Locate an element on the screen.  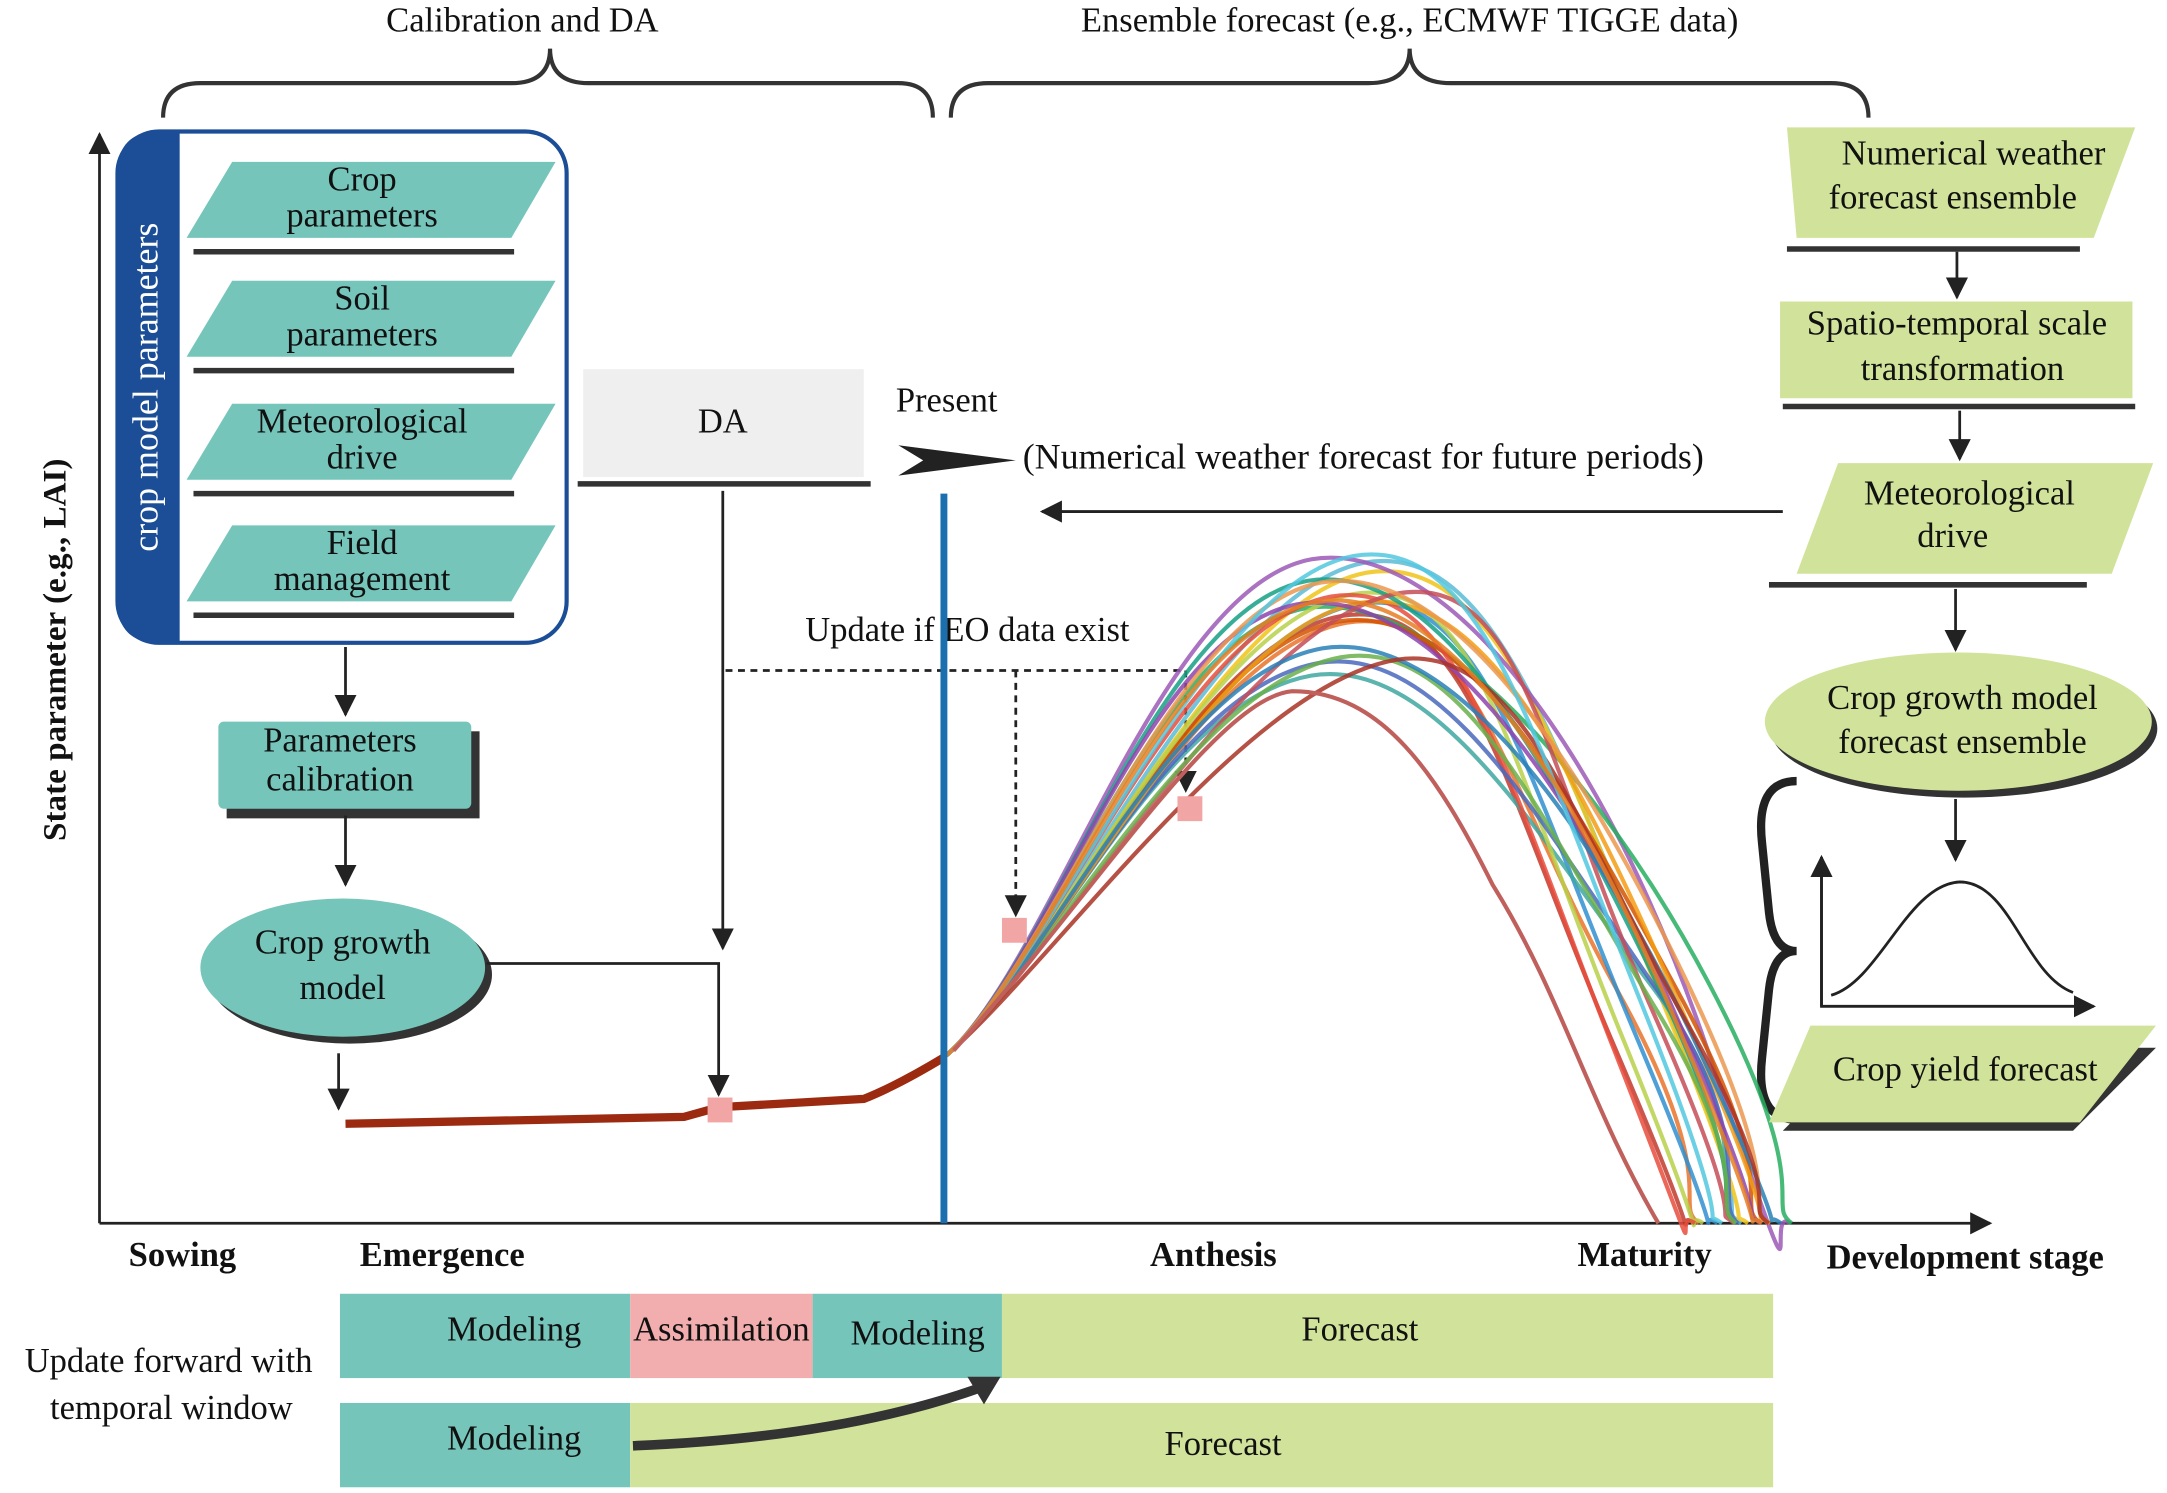
node-text: drive is located at coordinates (1952, 536).